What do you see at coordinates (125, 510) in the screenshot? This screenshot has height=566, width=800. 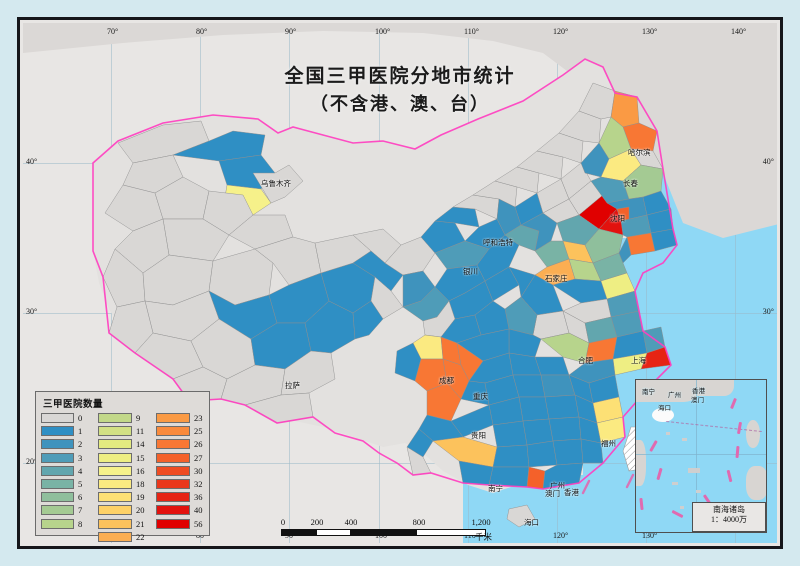 I see `legend-item: 20` at bounding box center [125, 510].